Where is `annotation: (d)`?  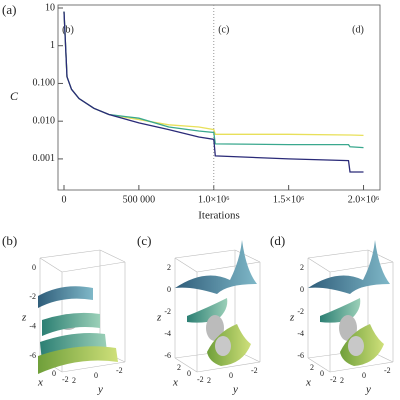 annotation: (d) is located at coordinates (358, 29).